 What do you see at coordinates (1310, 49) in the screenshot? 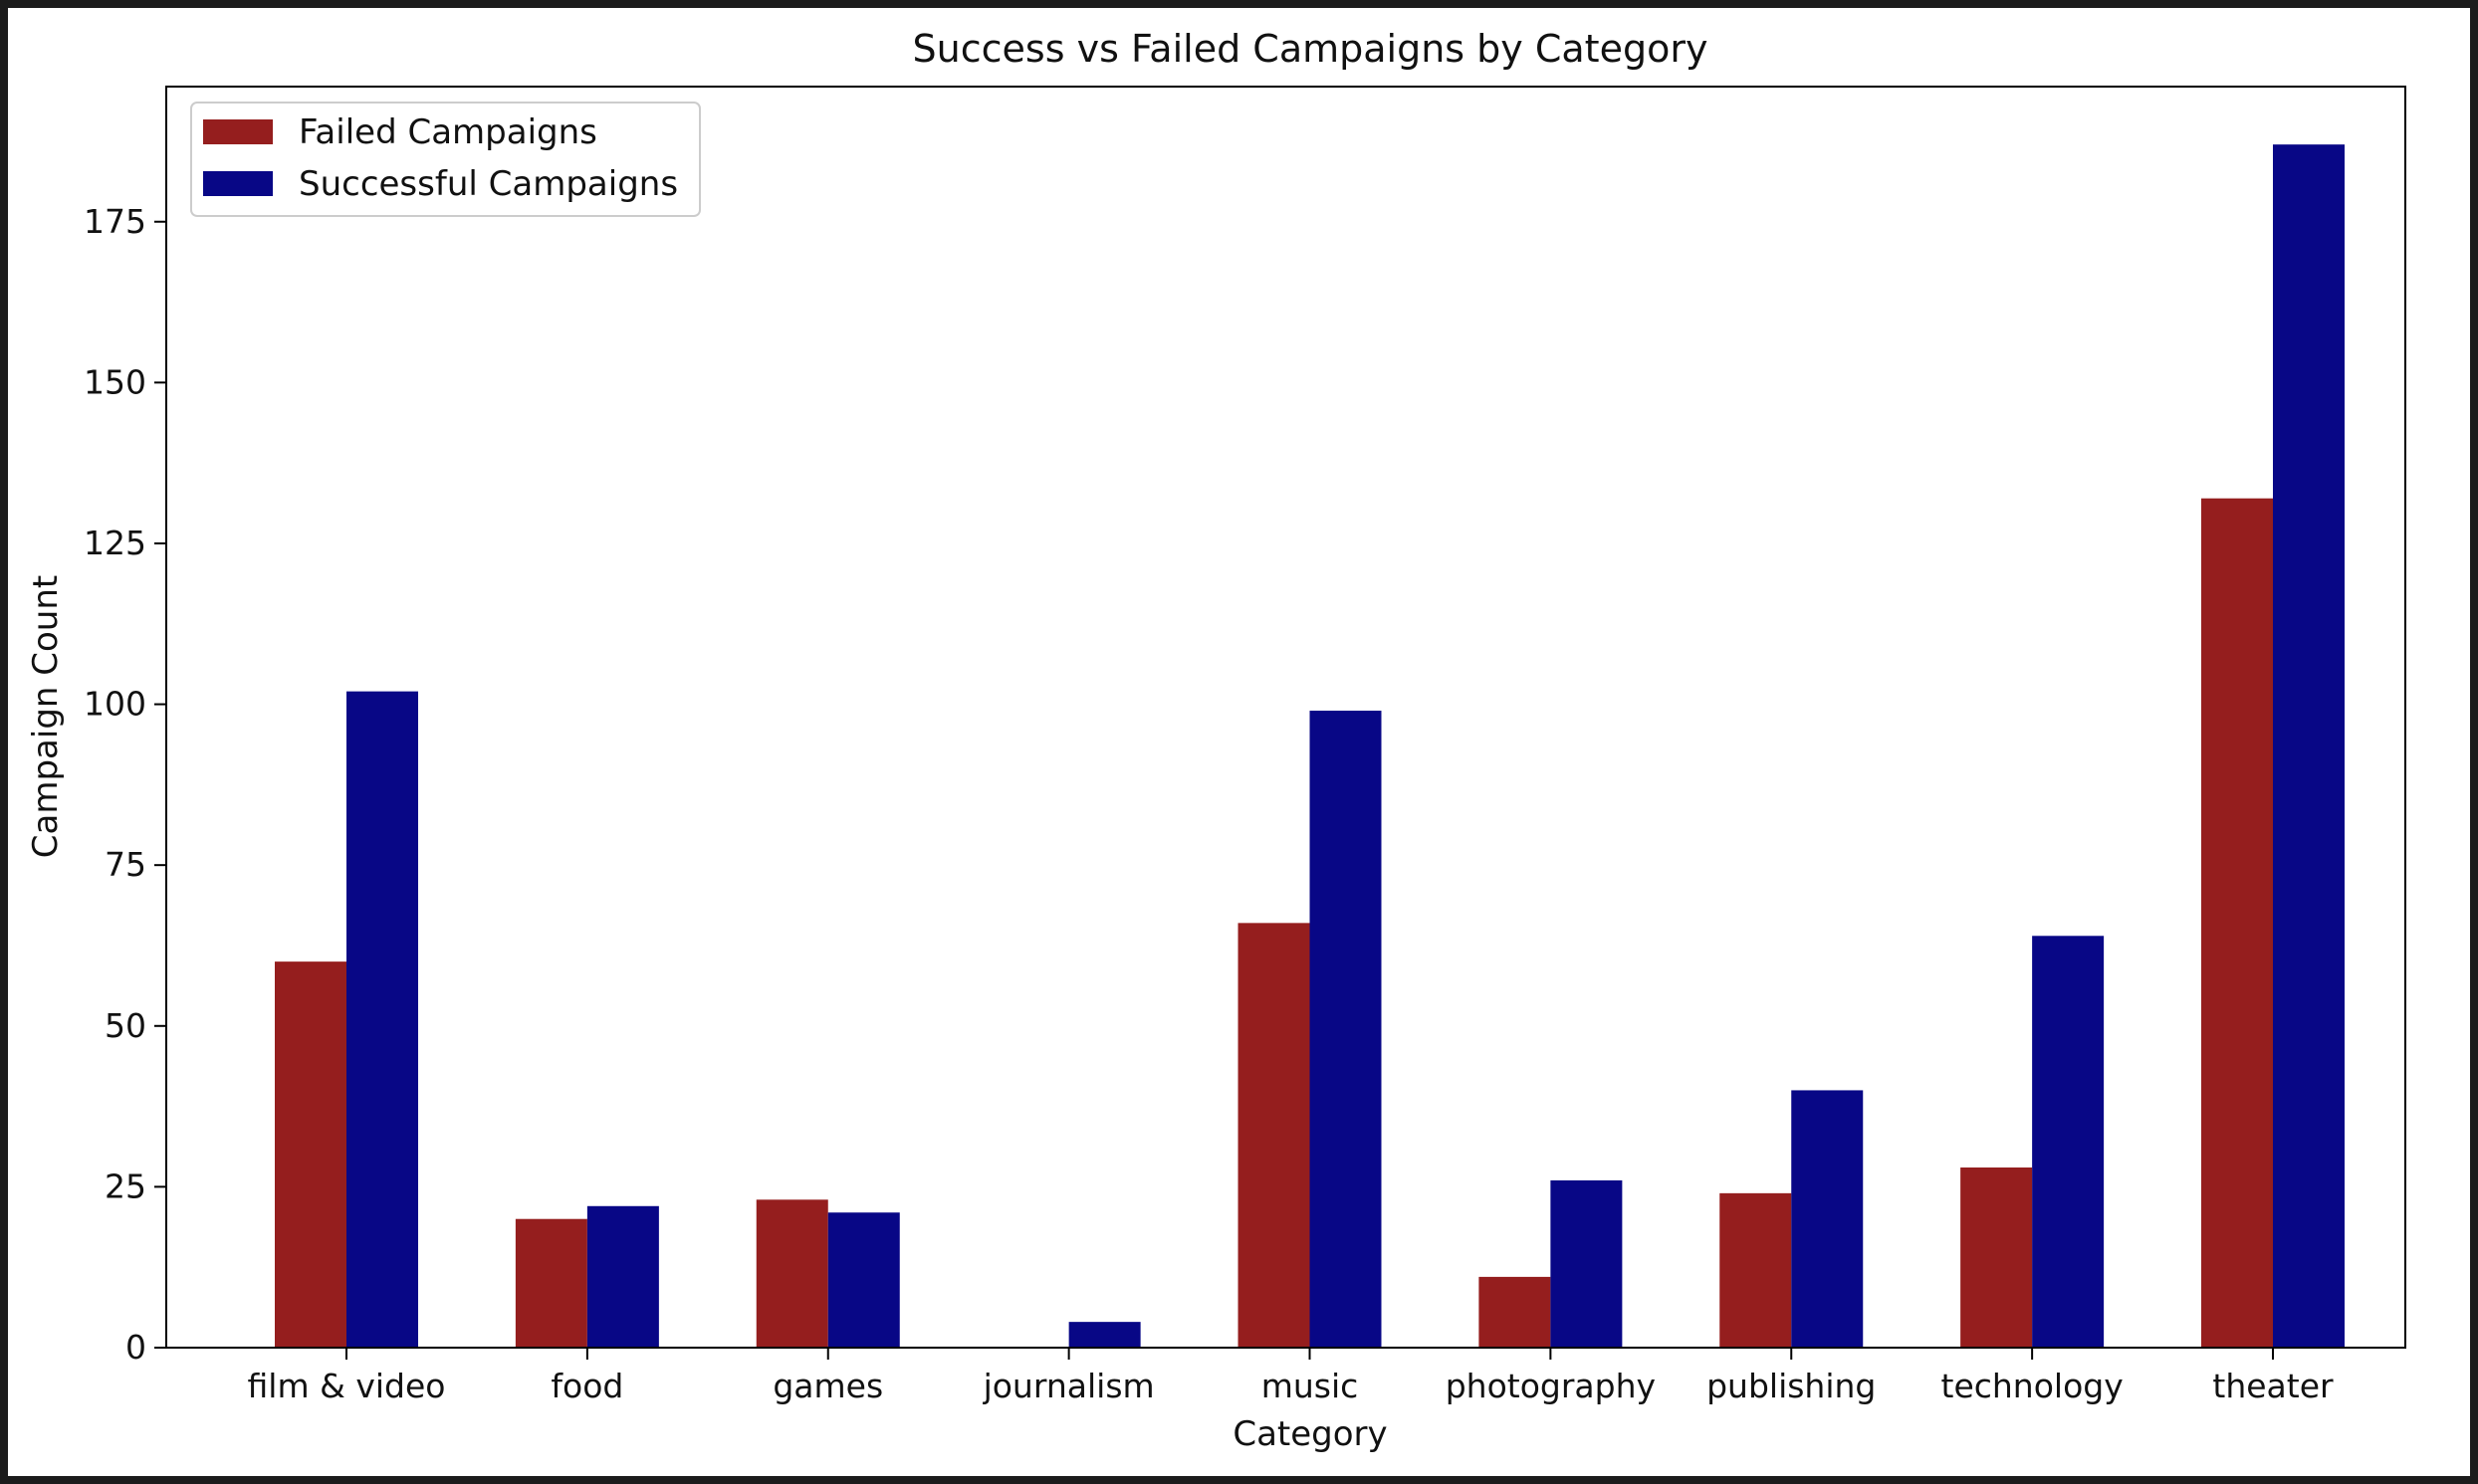
I see `chart-title: Success vs Failed Campaigns by Category` at bounding box center [1310, 49].